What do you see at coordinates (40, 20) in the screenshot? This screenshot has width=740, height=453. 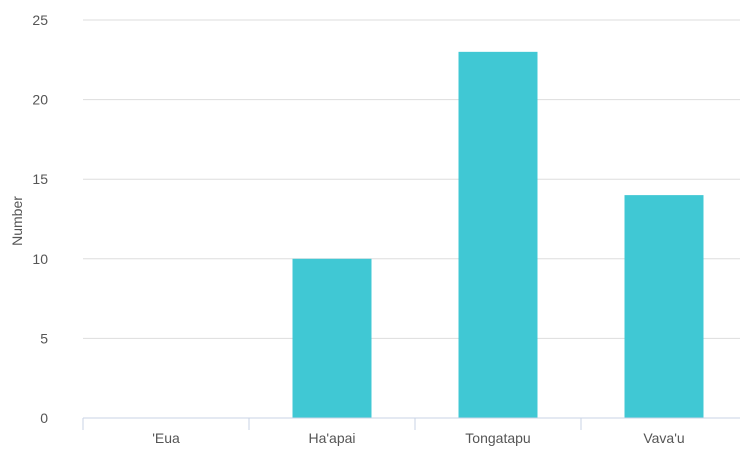 I see `y-tick-label: 25` at bounding box center [40, 20].